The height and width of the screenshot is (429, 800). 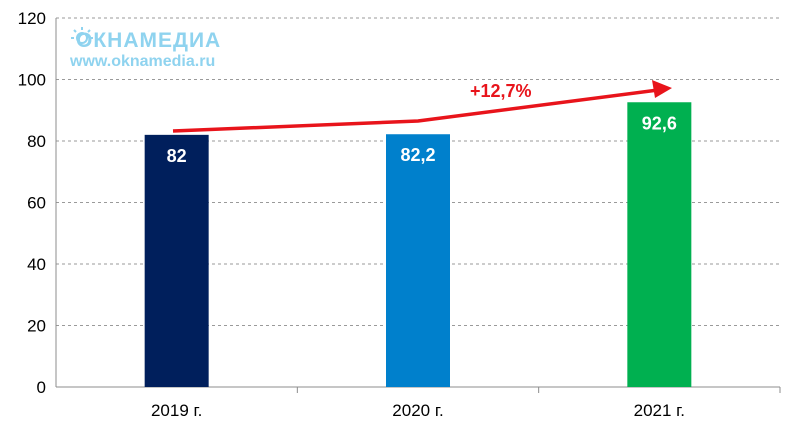 I want to click on x-axis: 2019 г. 2020 г. 2021 г., so click(x=466, y=403).